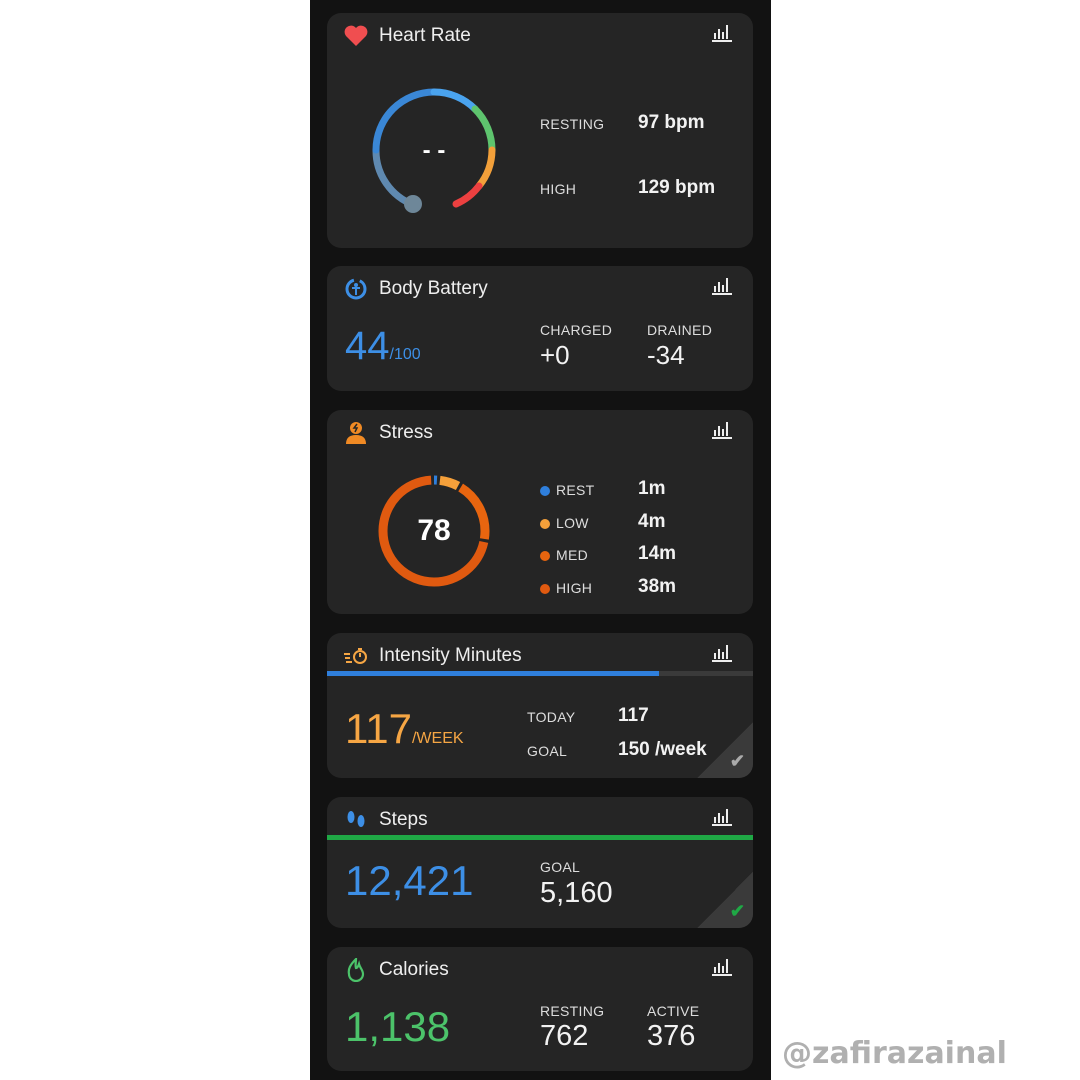 Image resolution: width=1080 pixels, height=1080 pixels. What do you see at coordinates (673, 1011) in the screenshot?
I see `active-label: ACTIVE` at bounding box center [673, 1011].